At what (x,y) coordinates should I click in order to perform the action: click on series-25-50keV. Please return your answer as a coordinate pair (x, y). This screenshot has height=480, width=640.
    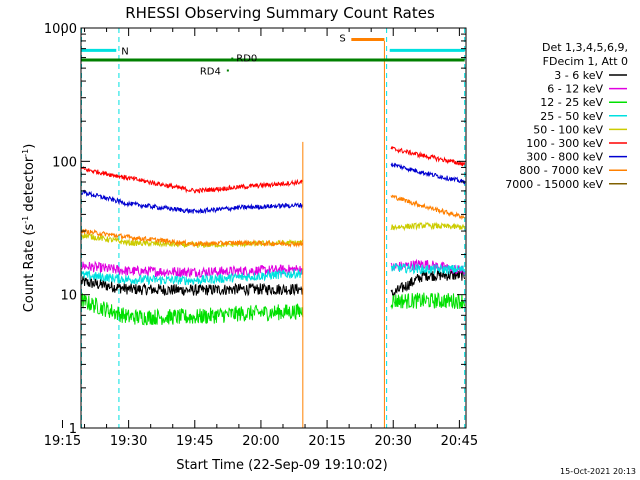
    Looking at the image, I should click on (273, 274).